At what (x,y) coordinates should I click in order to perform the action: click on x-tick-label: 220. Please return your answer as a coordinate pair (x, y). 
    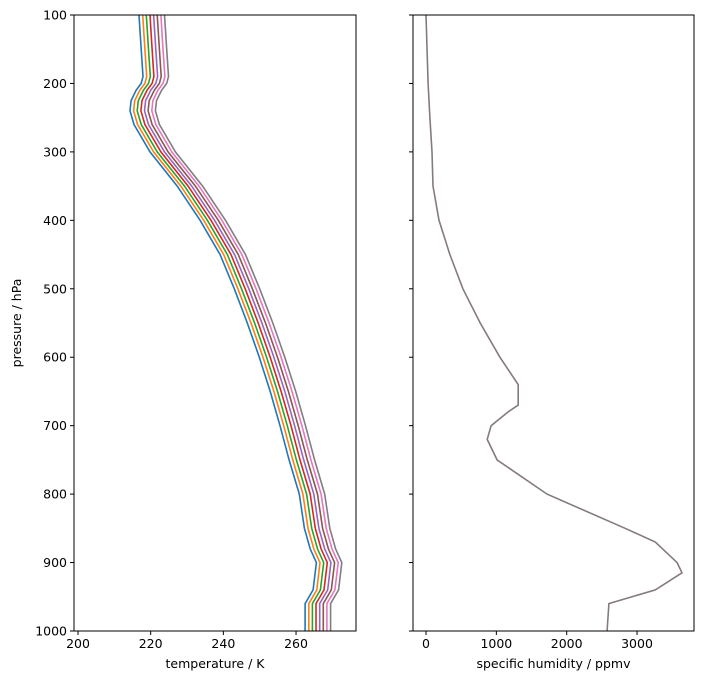
    Looking at the image, I should click on (151, 643).